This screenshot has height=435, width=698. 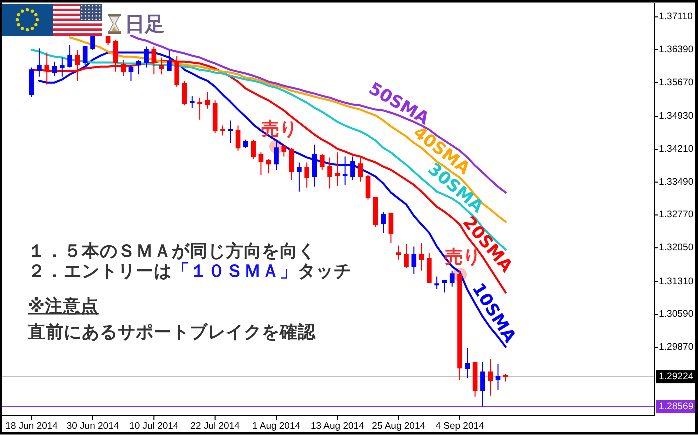 I want to click on y-tick-label: 1.35670, so click(x=676, y=82).